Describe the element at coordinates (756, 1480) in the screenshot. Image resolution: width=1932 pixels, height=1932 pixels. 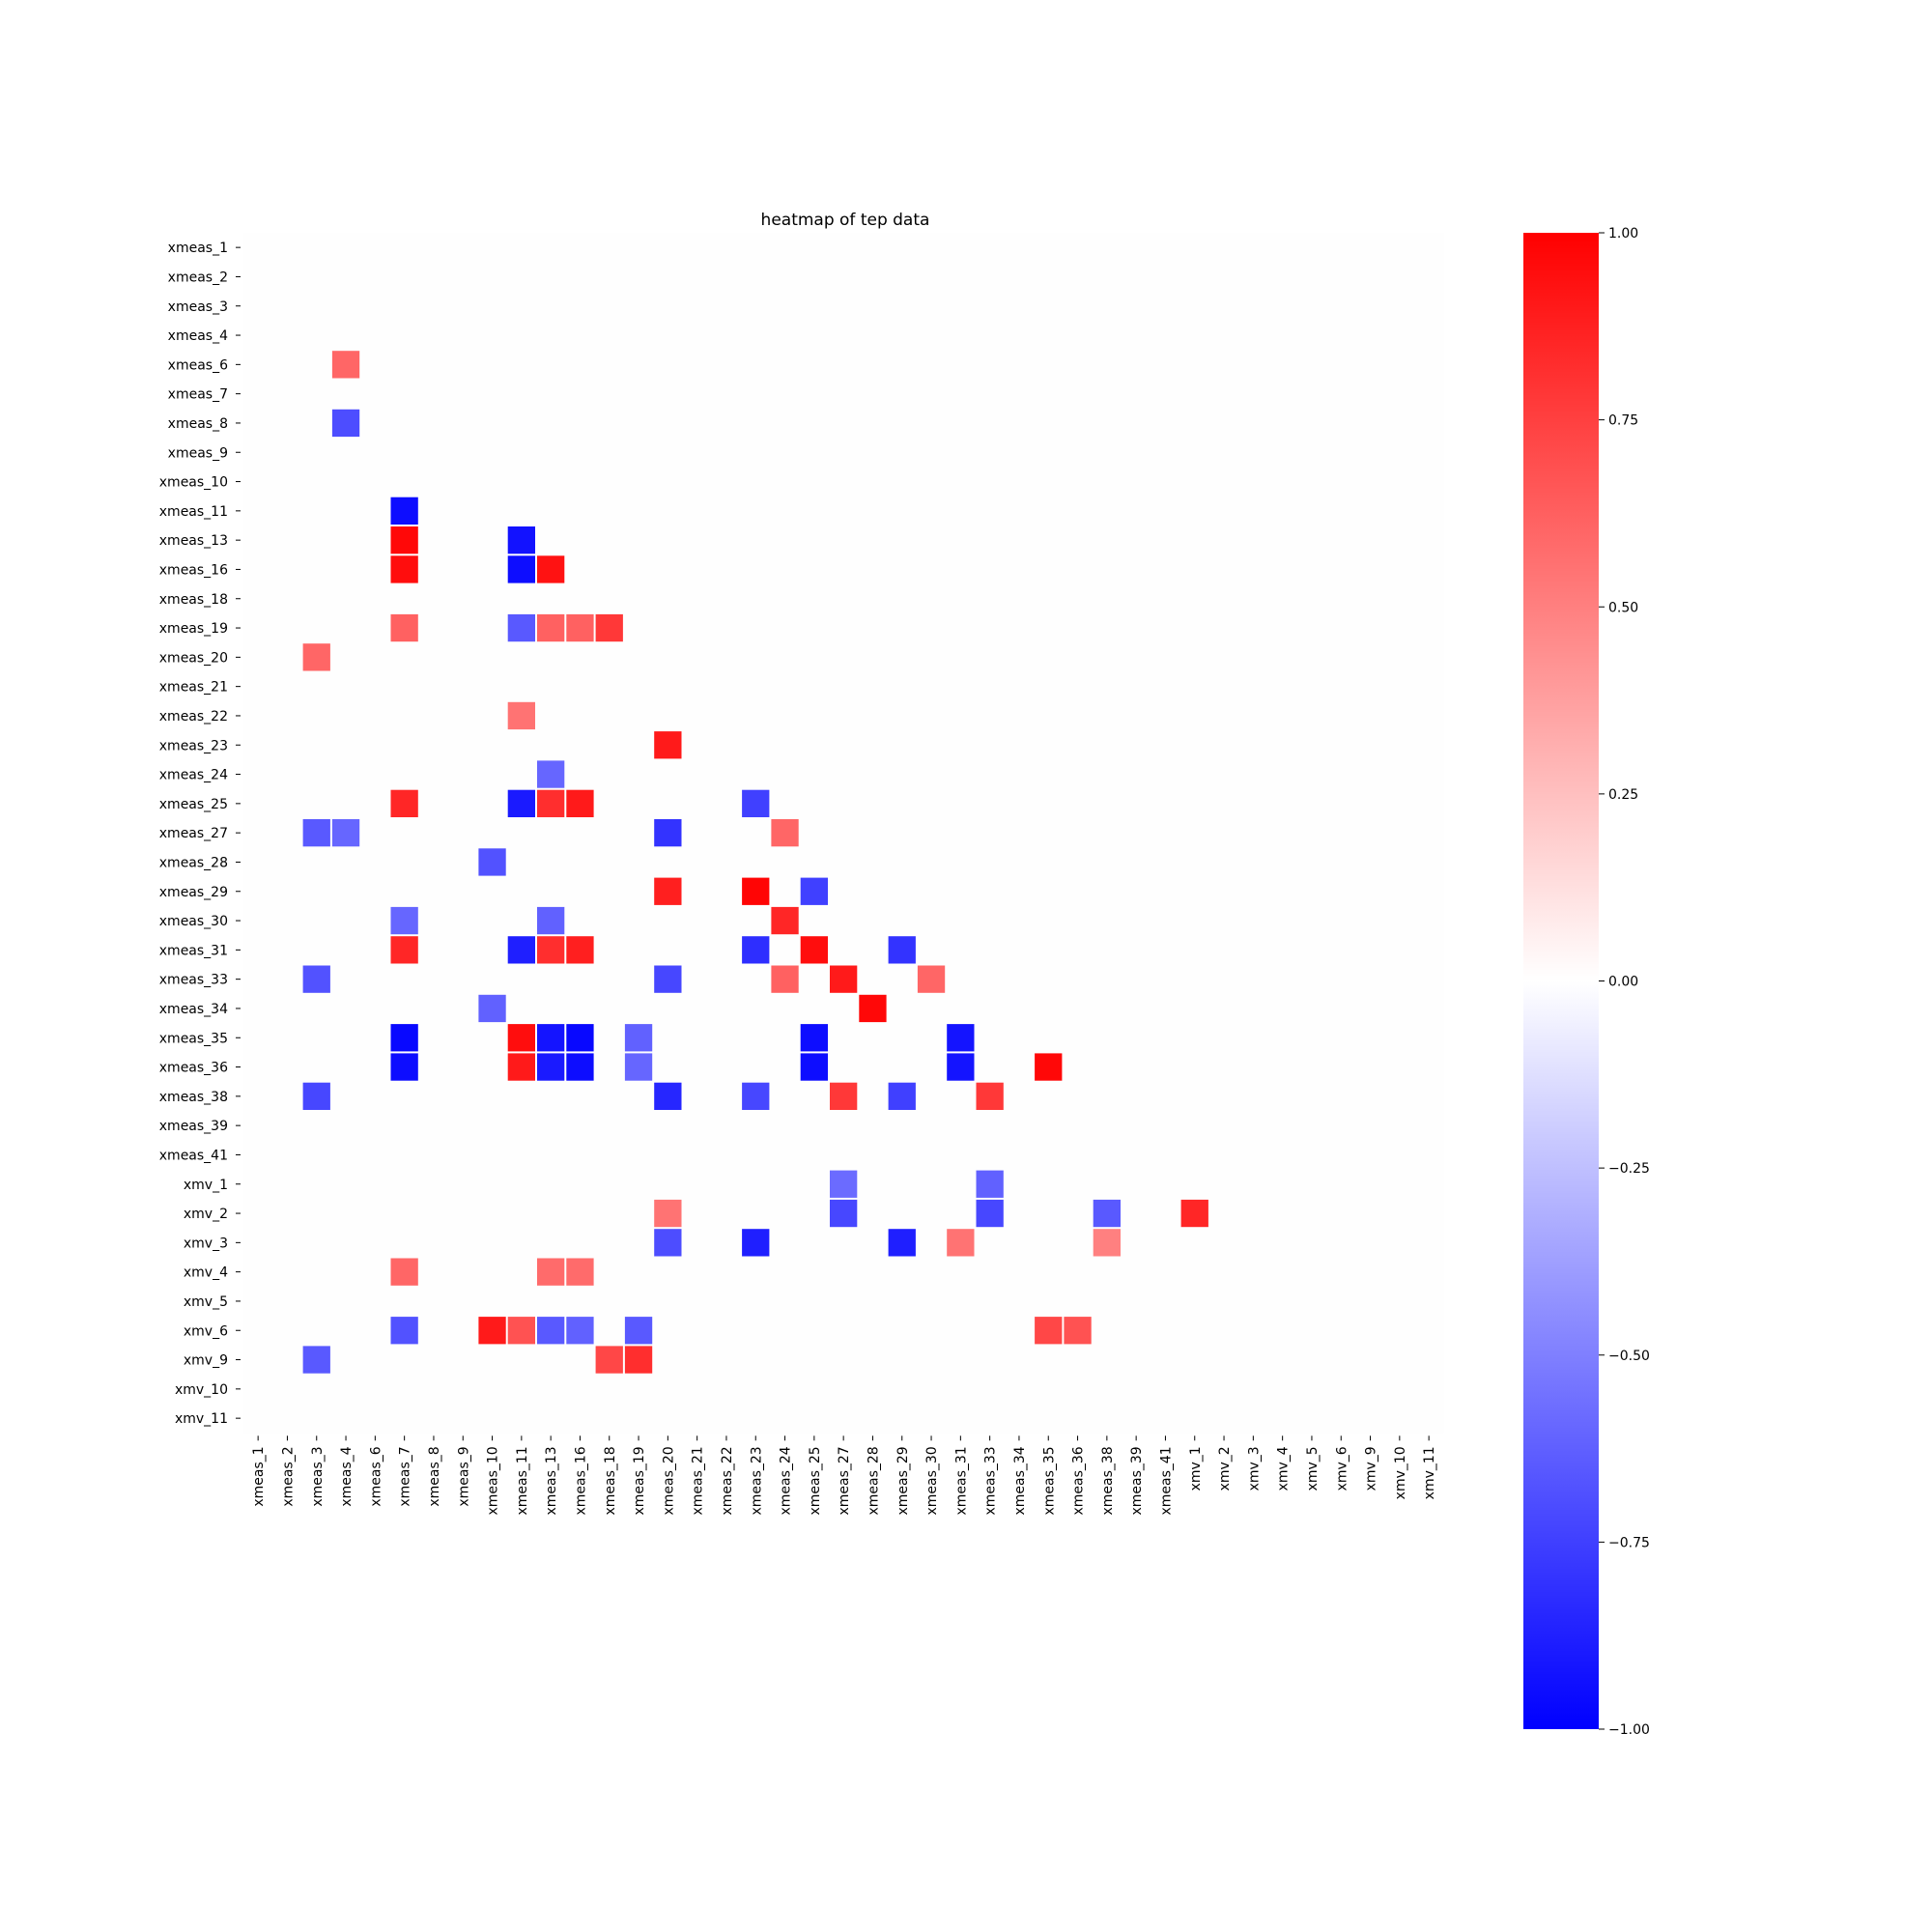
I see `col-label-xmeas_23: xmeas_23` at that location.